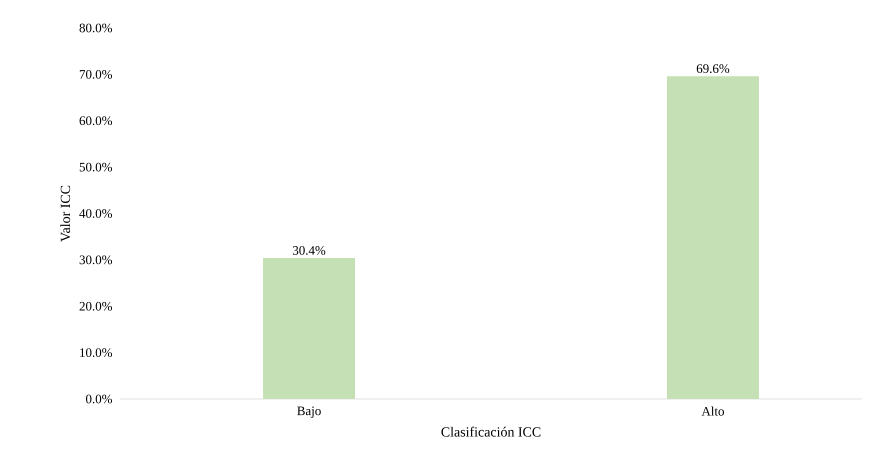 This screenshot has width=892, height=472. I want to click on x-tick-label: Alto, so click(713, 411).